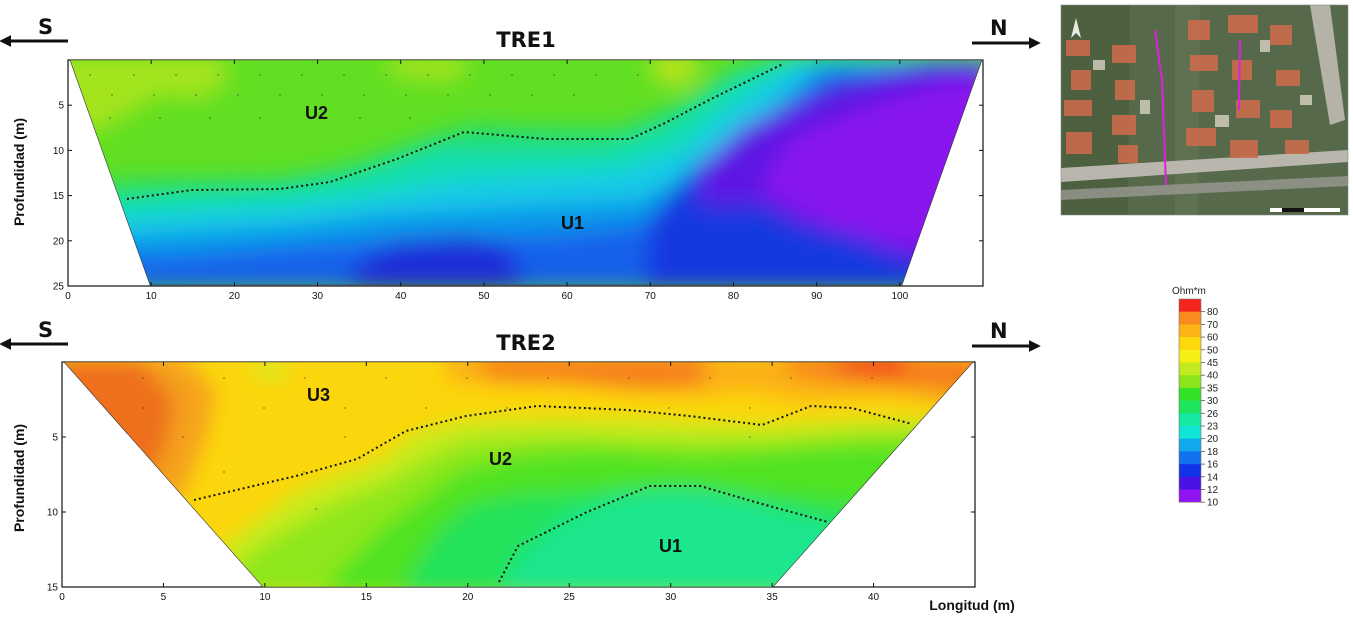 This screenshot has width=1353, height=625. I want to click on profile-line-tre1, so click(1160, 107).